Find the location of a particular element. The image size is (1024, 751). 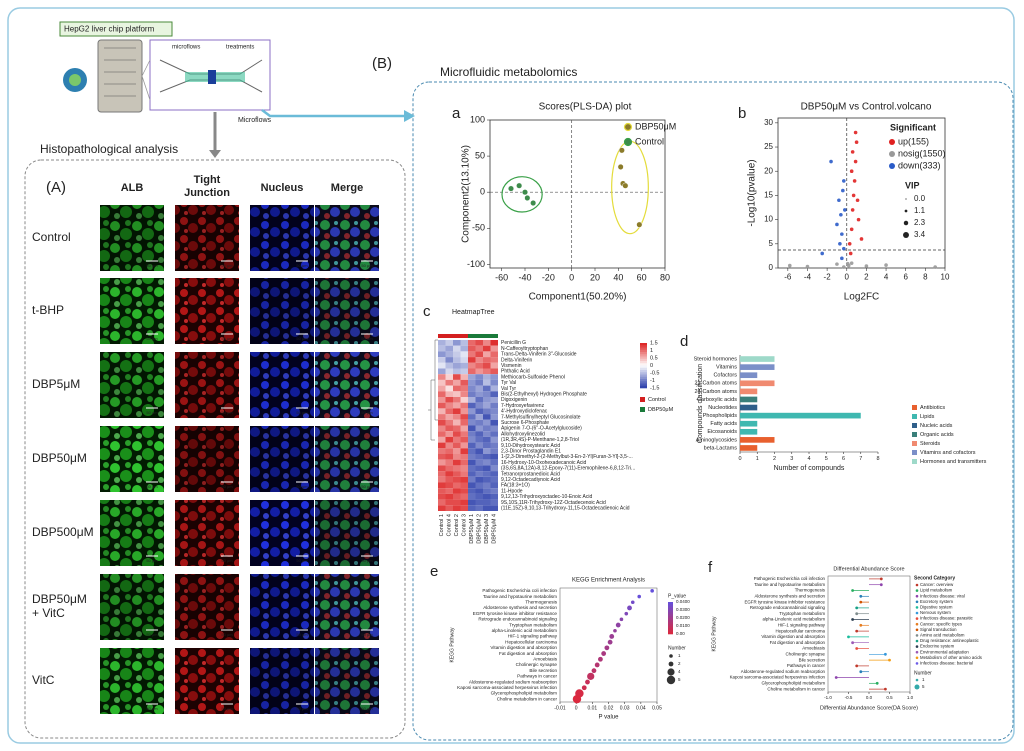

size-marker is located at coordinates (906, 235).